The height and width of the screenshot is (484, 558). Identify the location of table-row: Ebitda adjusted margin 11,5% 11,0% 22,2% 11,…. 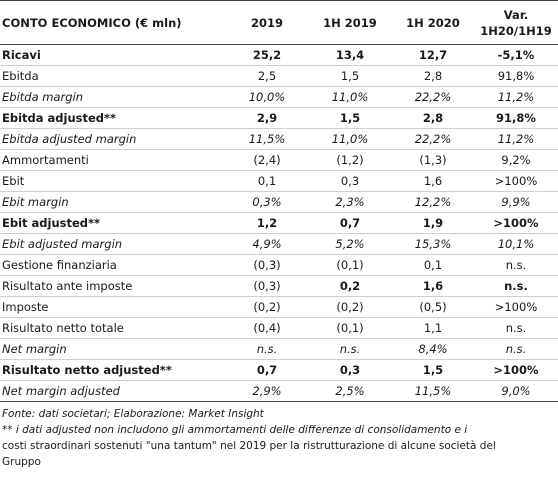
(279, 139).